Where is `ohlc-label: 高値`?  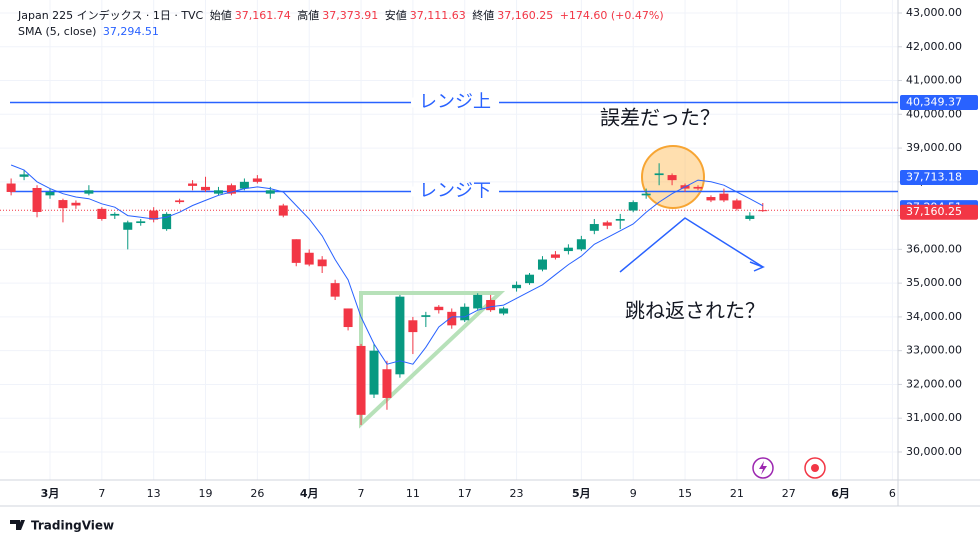 ohlc-label: 高値 is located at coordinates (308, 15).